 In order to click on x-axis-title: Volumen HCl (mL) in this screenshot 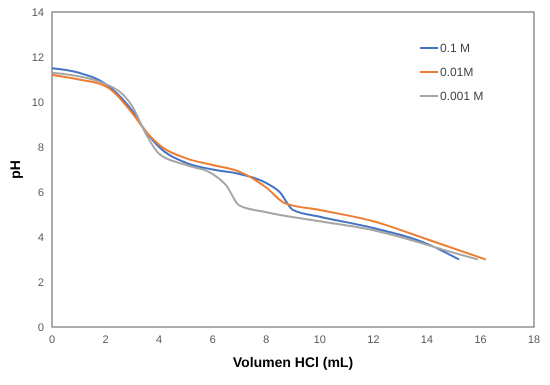, I will do `click(293, 362)`.